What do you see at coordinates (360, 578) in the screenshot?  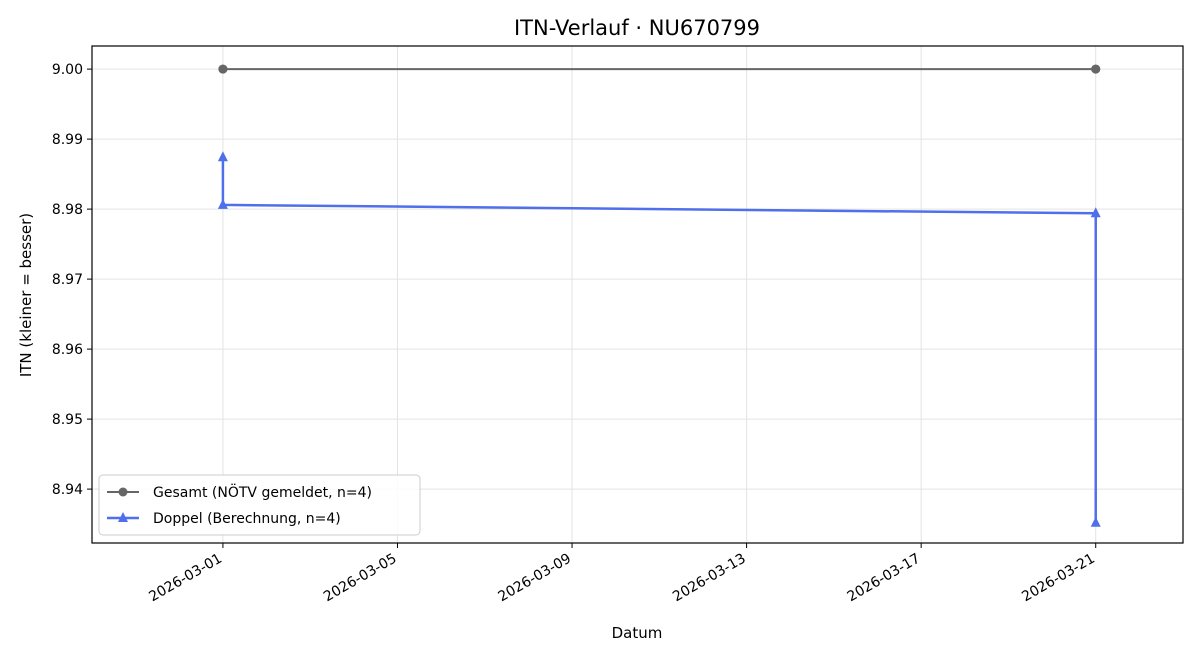 I see `x-tick-label: 2026-03-05` at bounding box center [360, 578].